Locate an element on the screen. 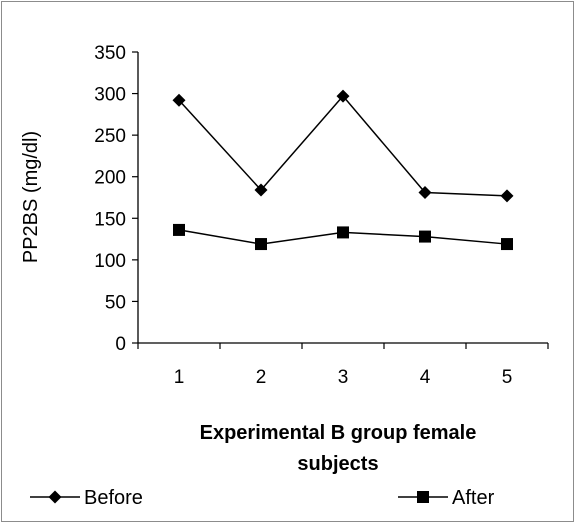 The width and height of the screenshot is (577, 525). series-after is located at coordinates (343, 237).